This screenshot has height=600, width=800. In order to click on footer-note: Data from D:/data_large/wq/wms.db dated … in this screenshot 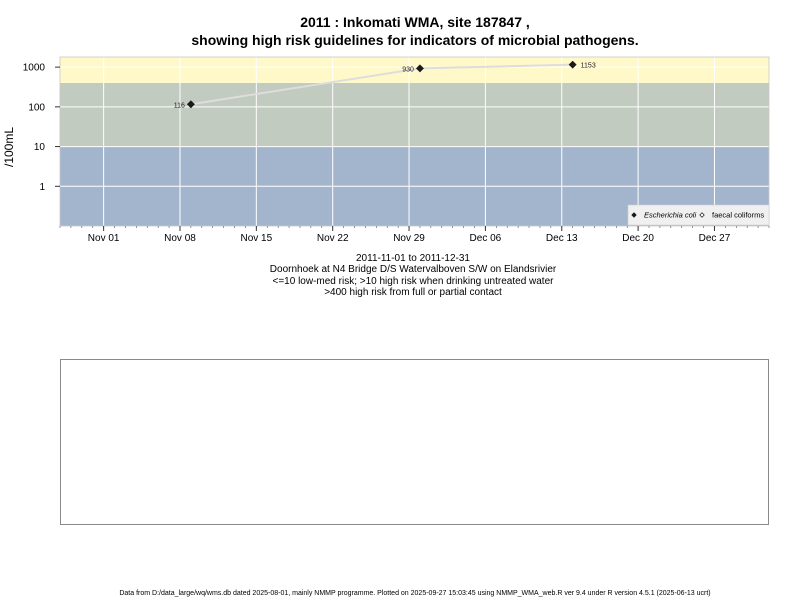, I will do `click(415, 593)`.